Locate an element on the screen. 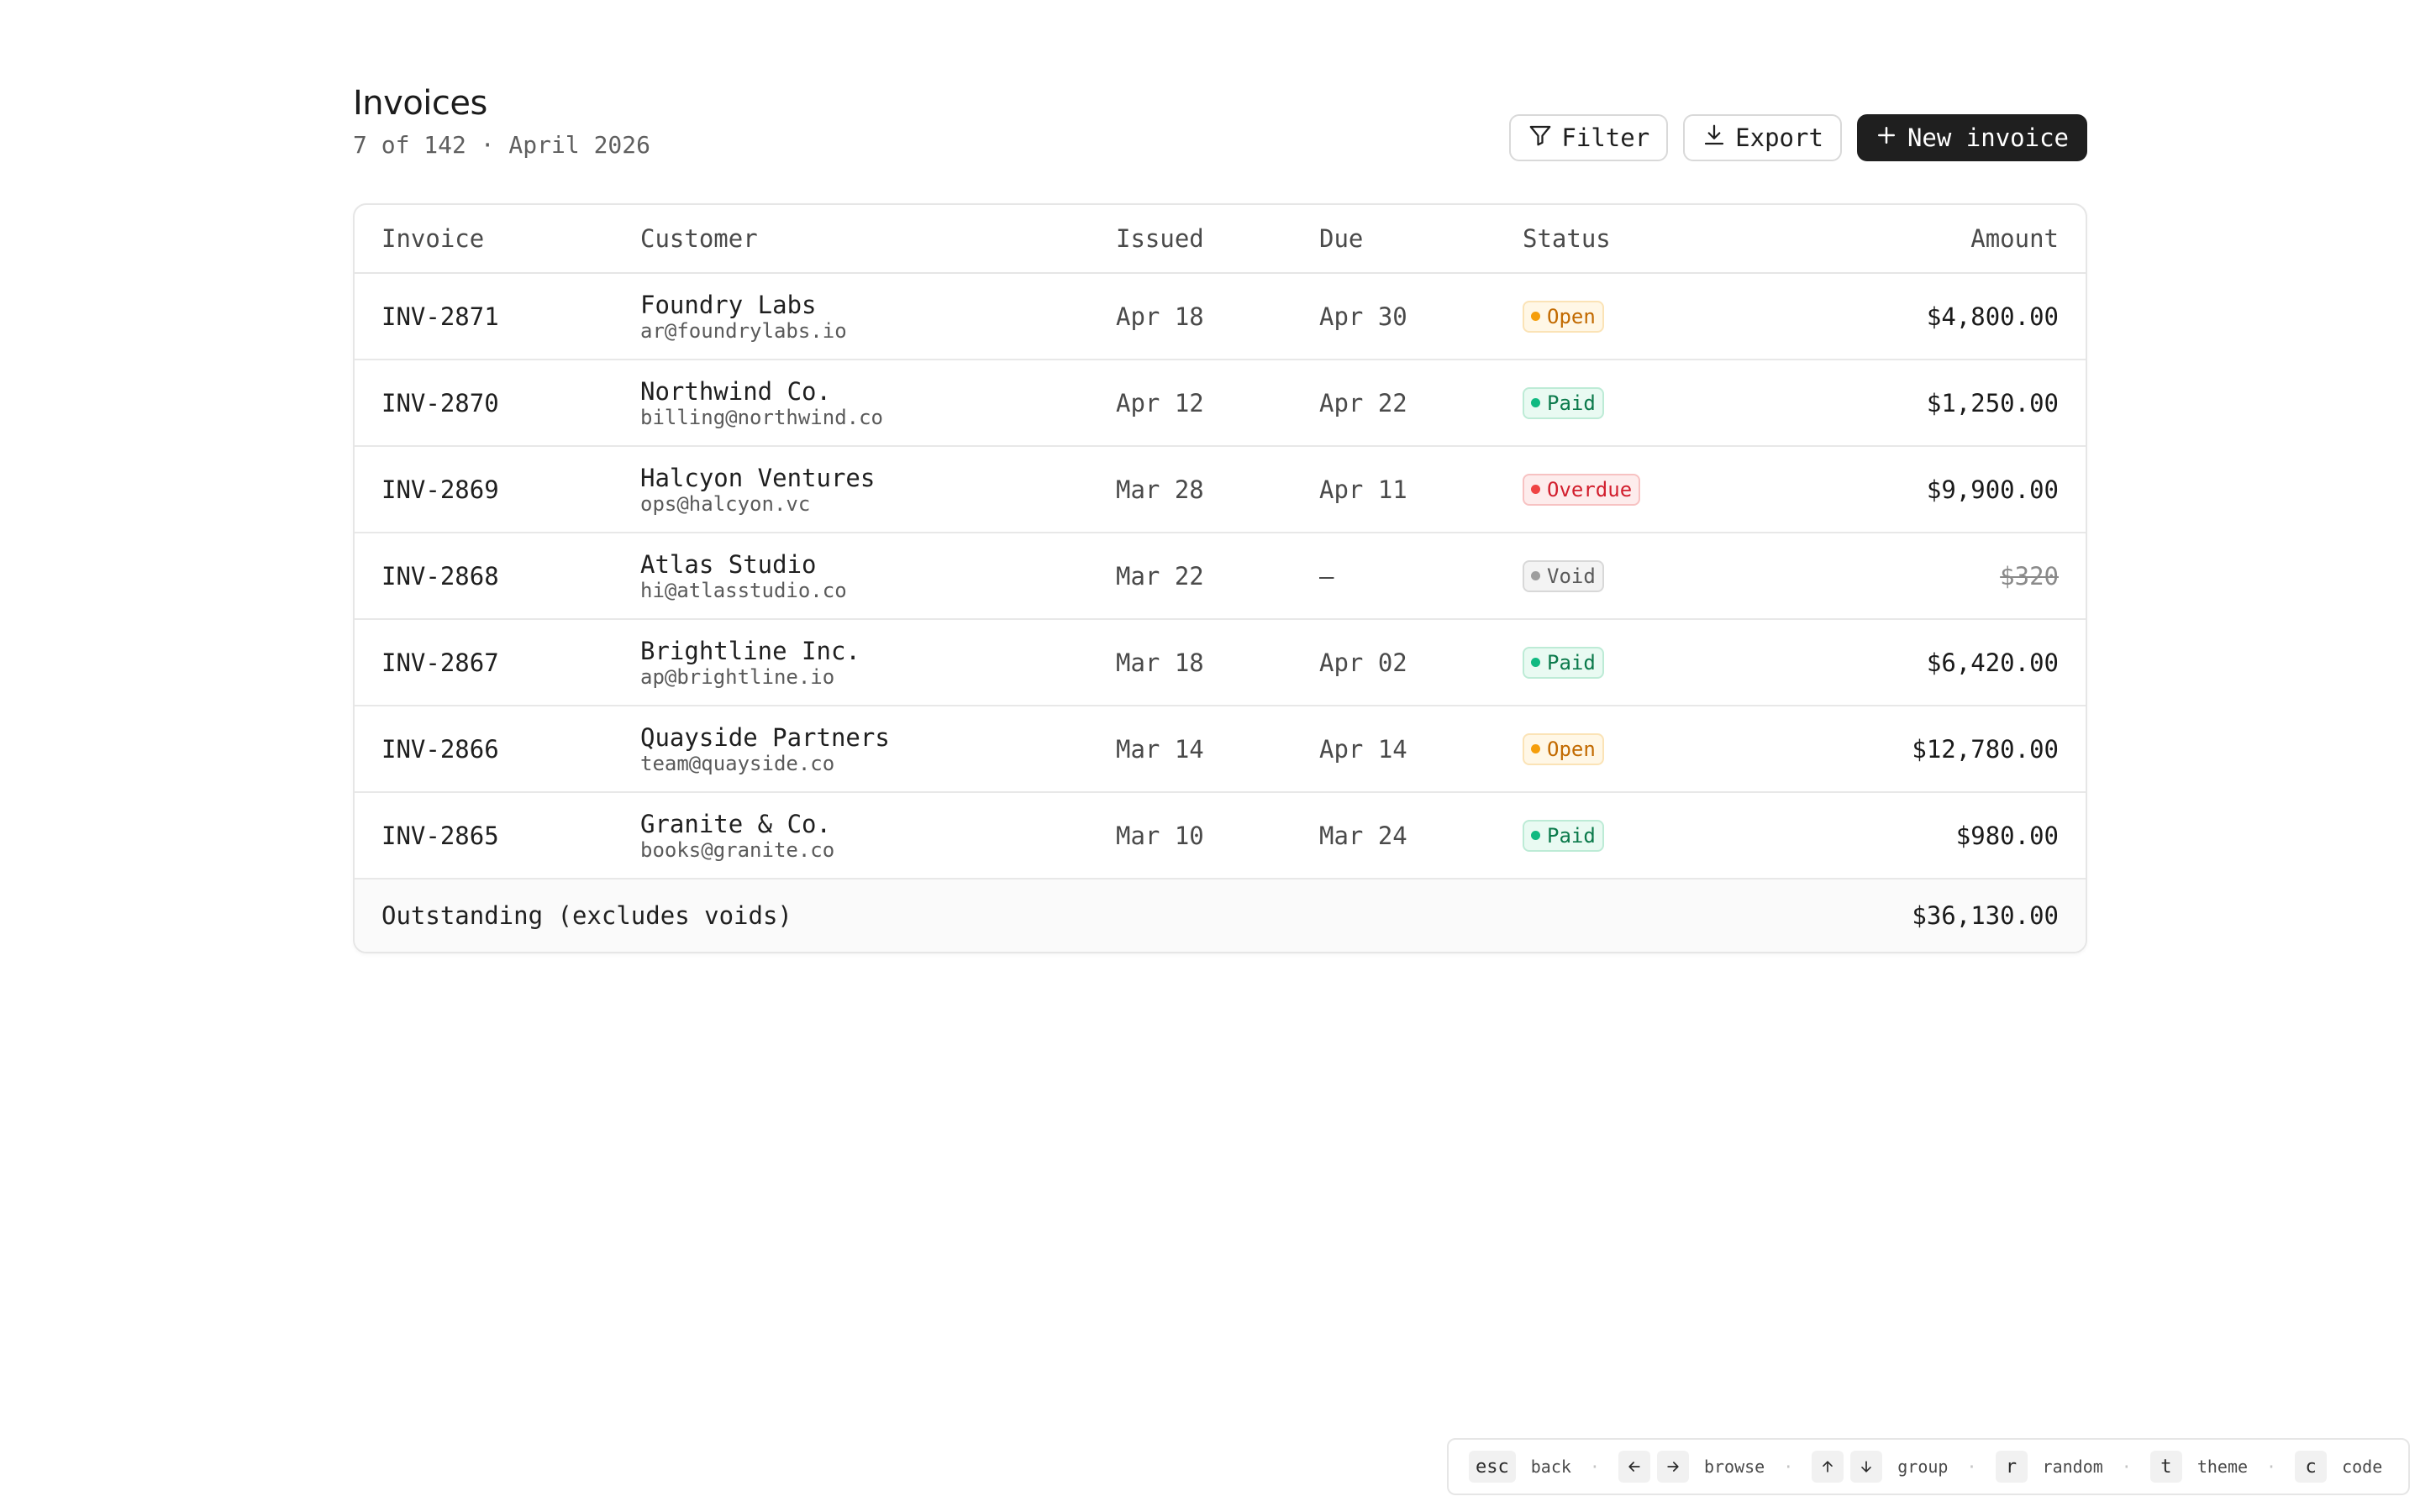 This screenshot has height=1512, width=2420. due-date: Apr 30 is located at coordinates (1363, 316).